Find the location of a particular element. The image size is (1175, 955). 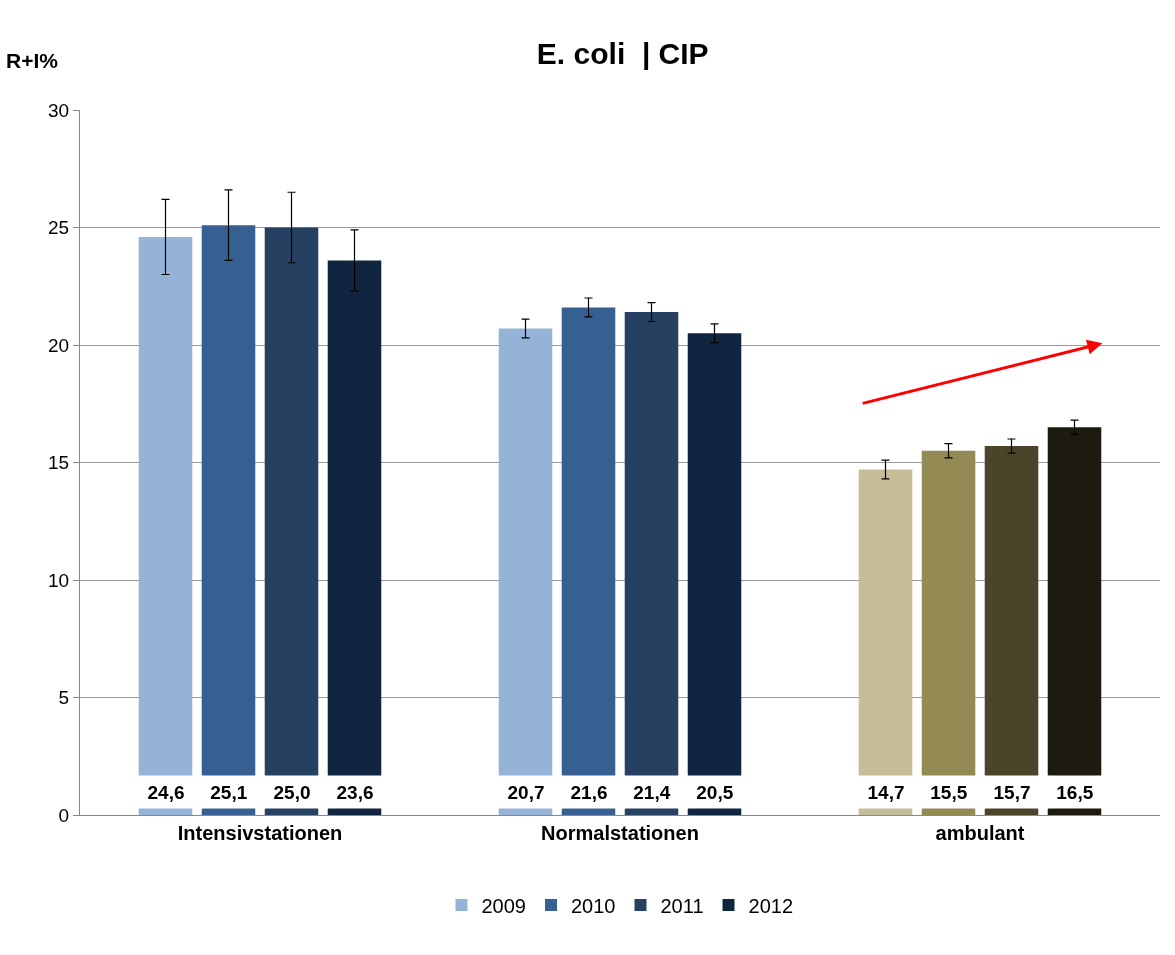

y-tick-label: 10 is located at coordinates (59, 580).